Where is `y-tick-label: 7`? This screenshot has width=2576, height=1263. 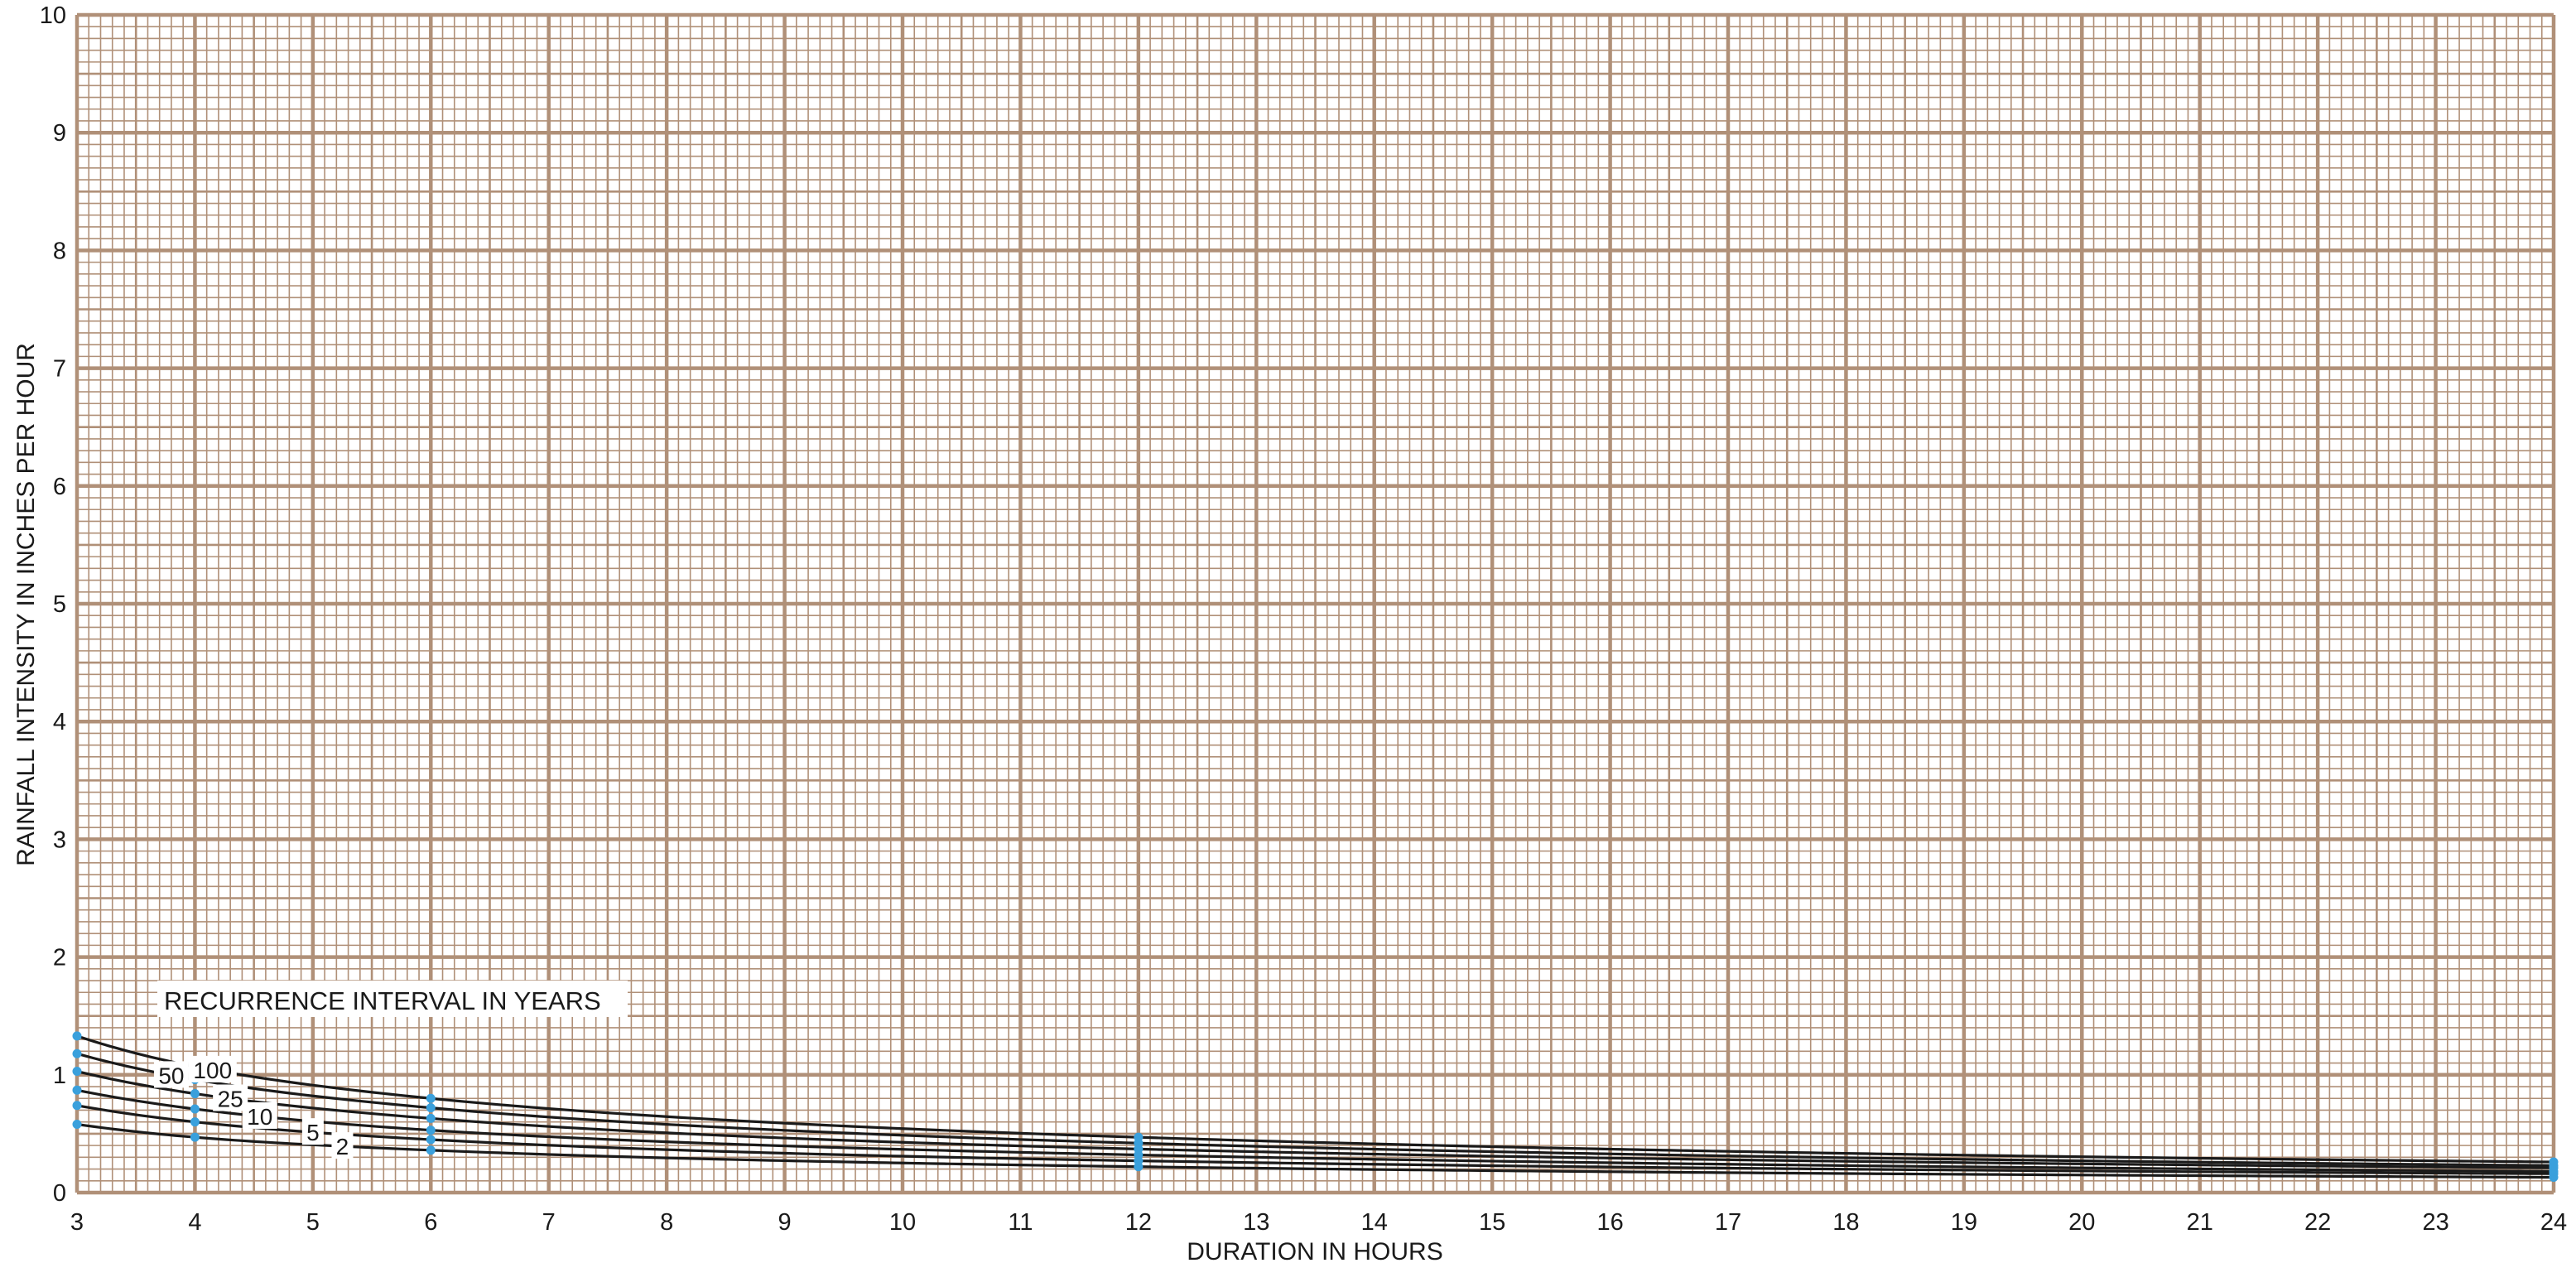
y-tick-label: 7 is located at coordinates (59, 369).